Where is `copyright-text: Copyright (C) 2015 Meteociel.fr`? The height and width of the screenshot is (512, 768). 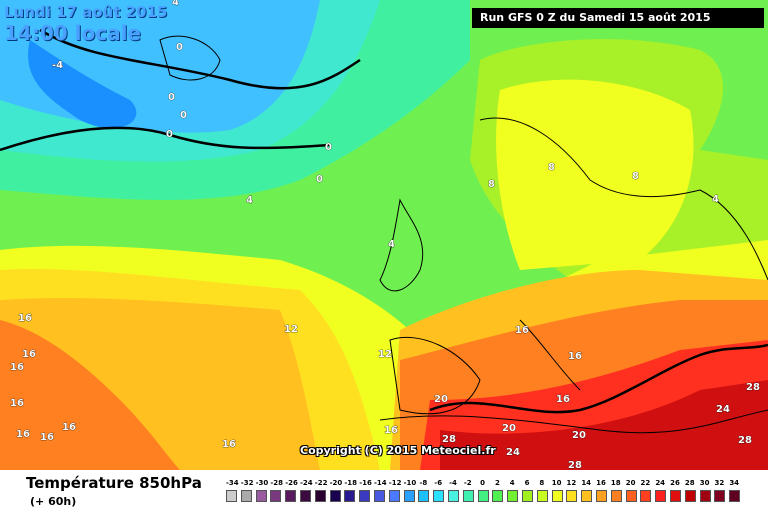
copyright-text: Copyright (C) 2015 Meteociel.fr is located at coordinates (398, 450).